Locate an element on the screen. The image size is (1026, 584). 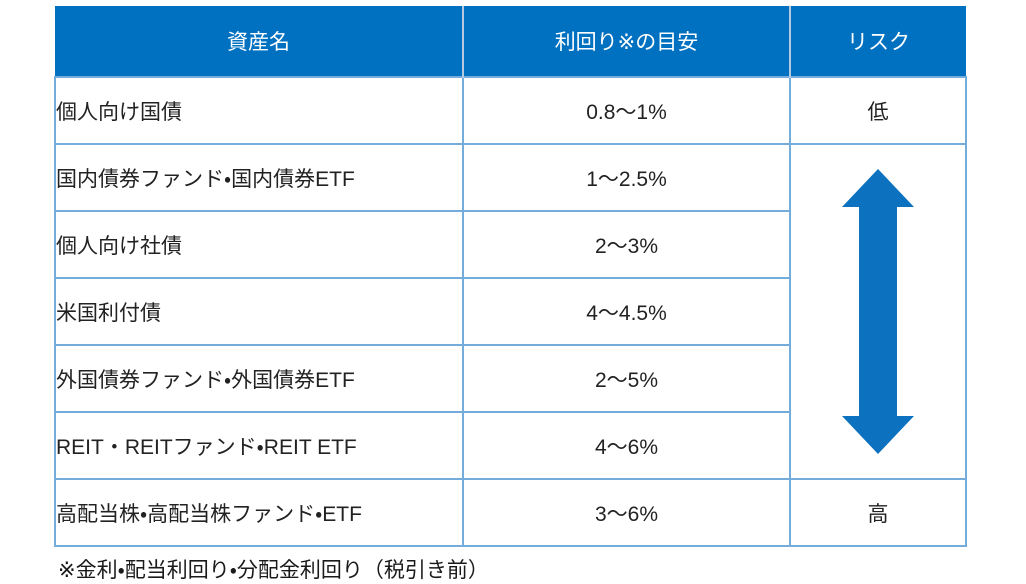
yield-cell: 2～3% is located at coordinates (626, 244).